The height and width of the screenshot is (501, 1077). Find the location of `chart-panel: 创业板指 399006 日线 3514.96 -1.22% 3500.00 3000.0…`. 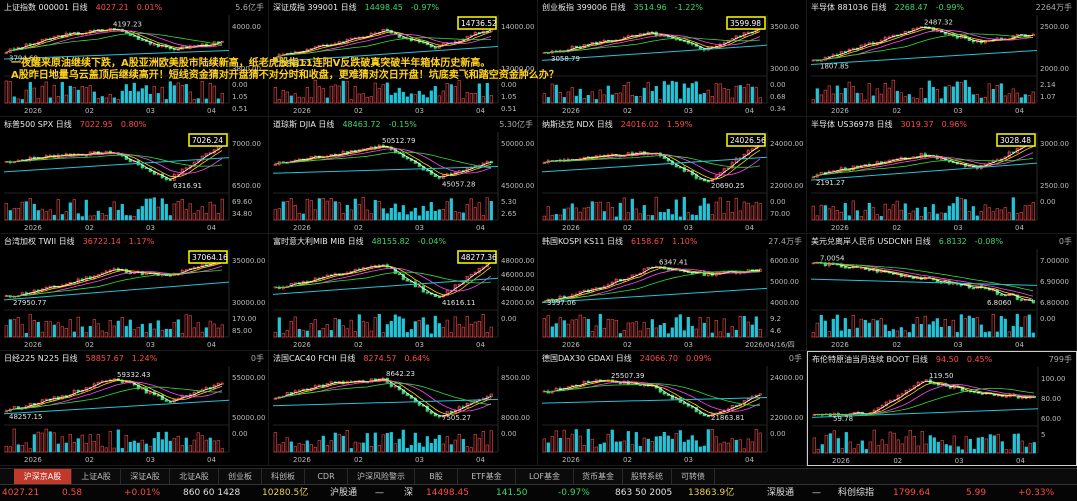

chart-panel: 创业板指 399006 日线 3514.96 -1.22% 3500.00 3000.0… is located at coordinates (672, 58).